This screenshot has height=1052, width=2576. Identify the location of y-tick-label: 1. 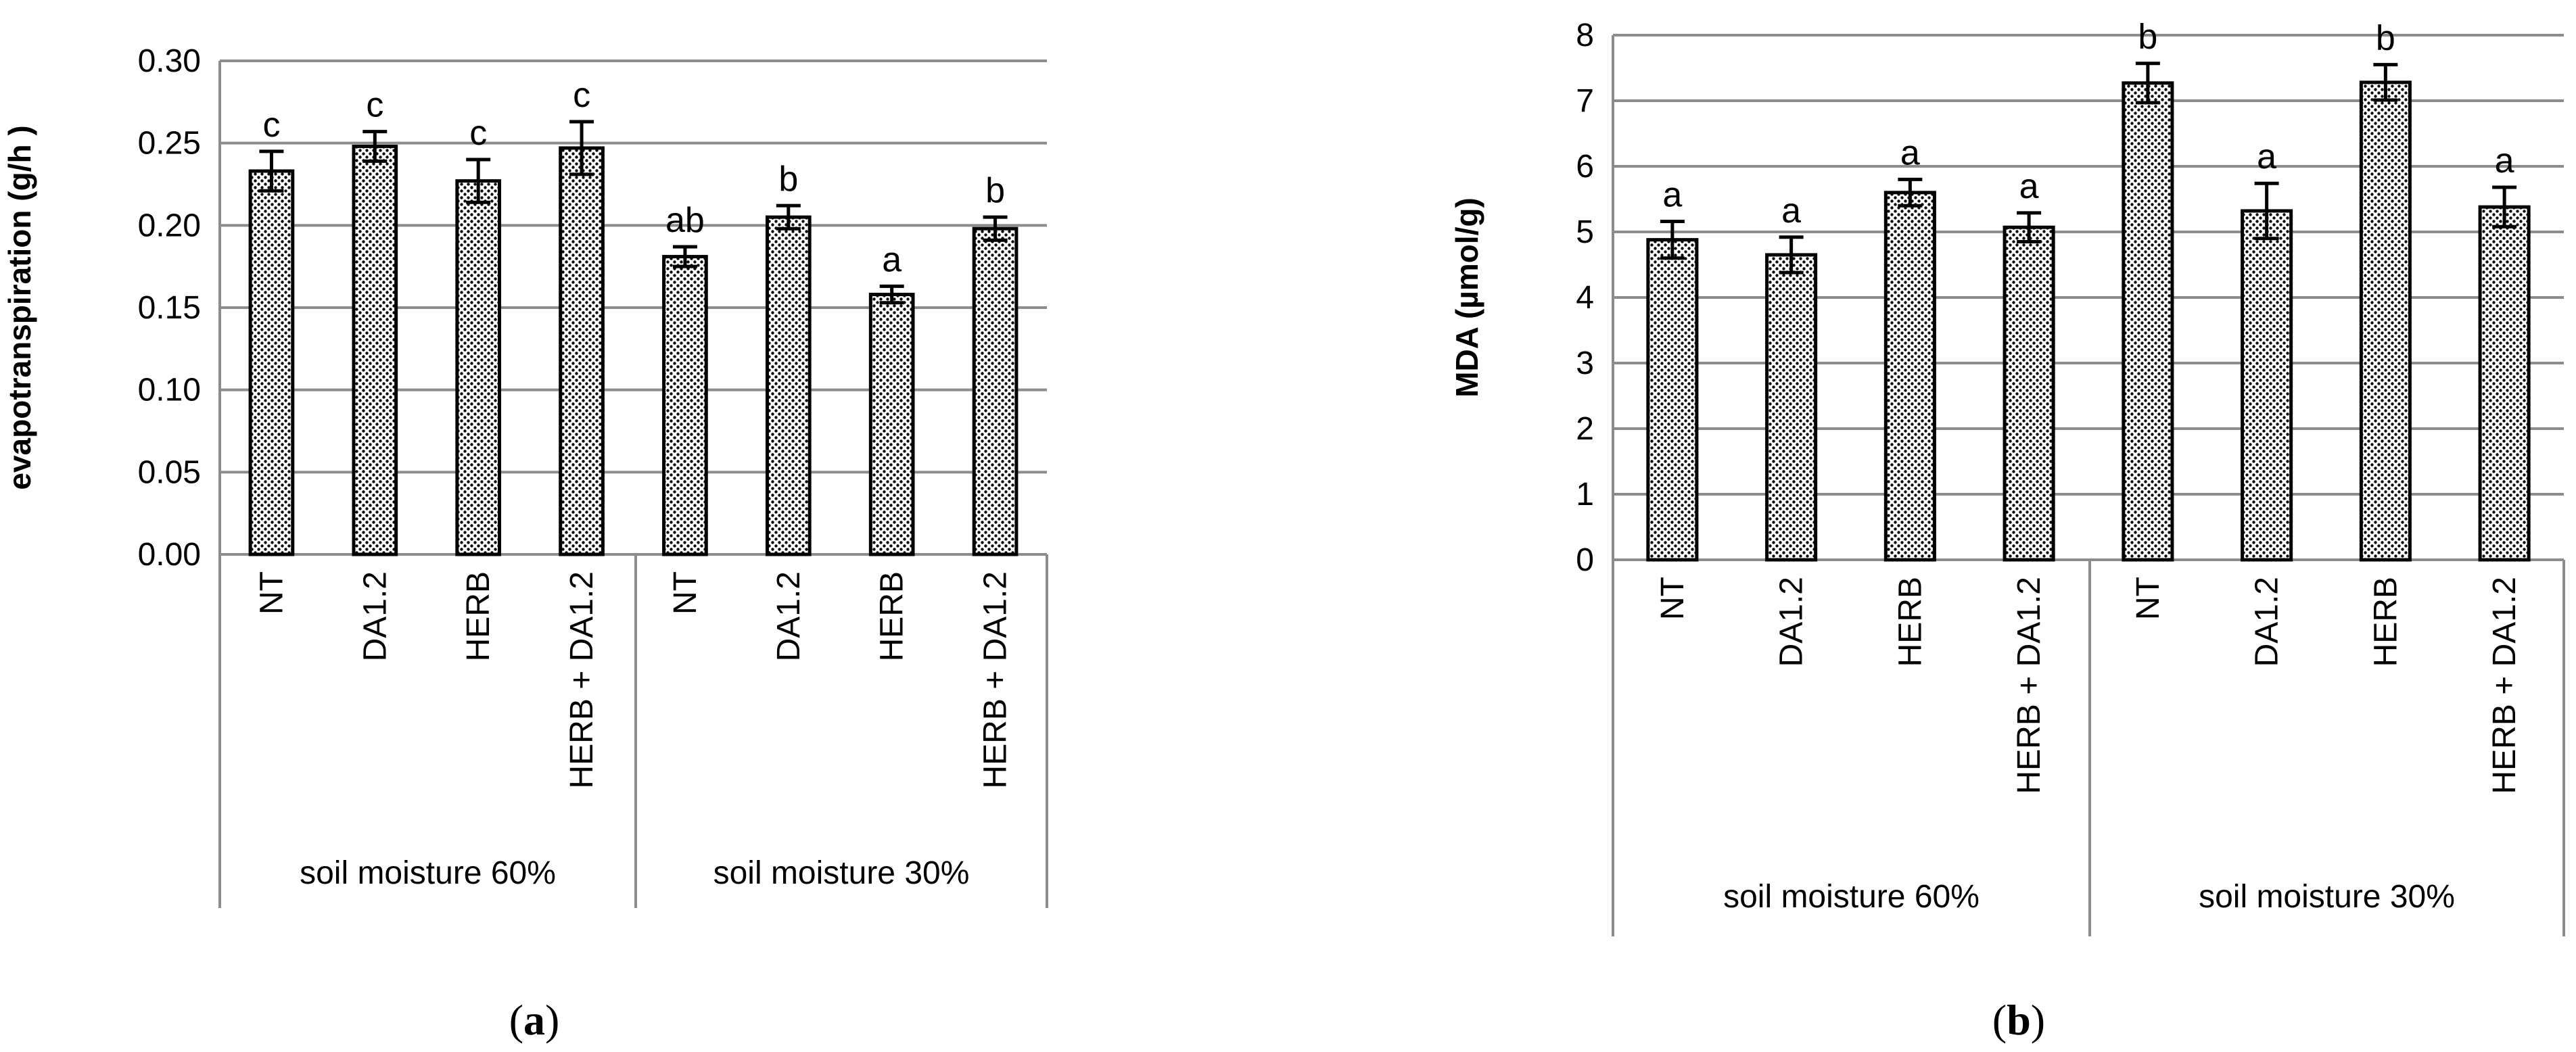
(1585, 495).